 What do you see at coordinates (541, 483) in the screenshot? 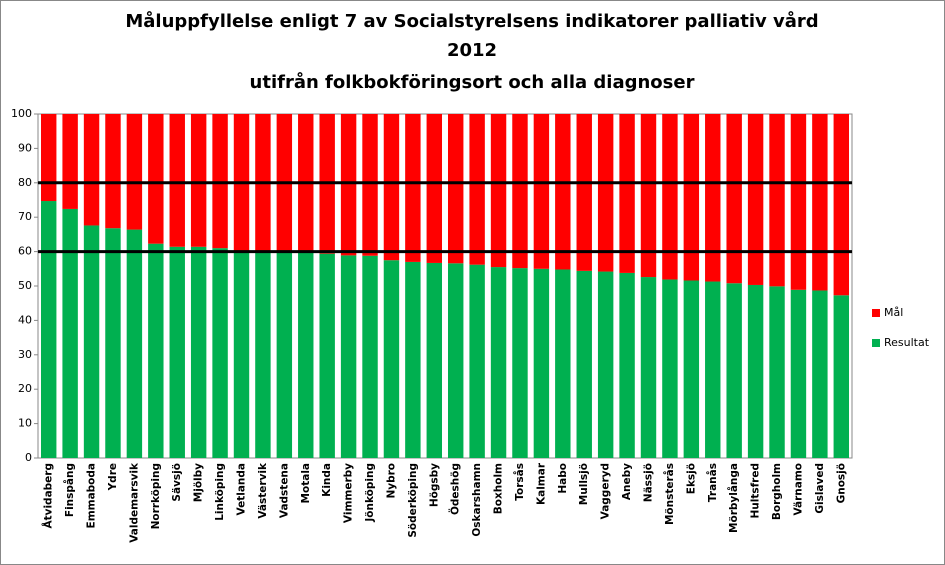
I see `x-tick-label: Kalmar` at bounding box center [541, 483].